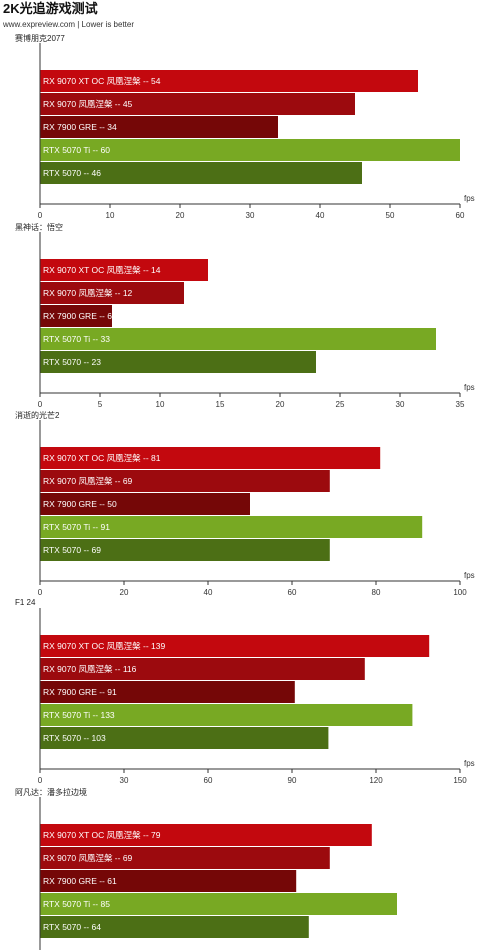 The height and width of the screenshot is (950, 500). I want to click on bar-label: RX 9070 凤凰涅槃 -- 45, so click(88, 104).